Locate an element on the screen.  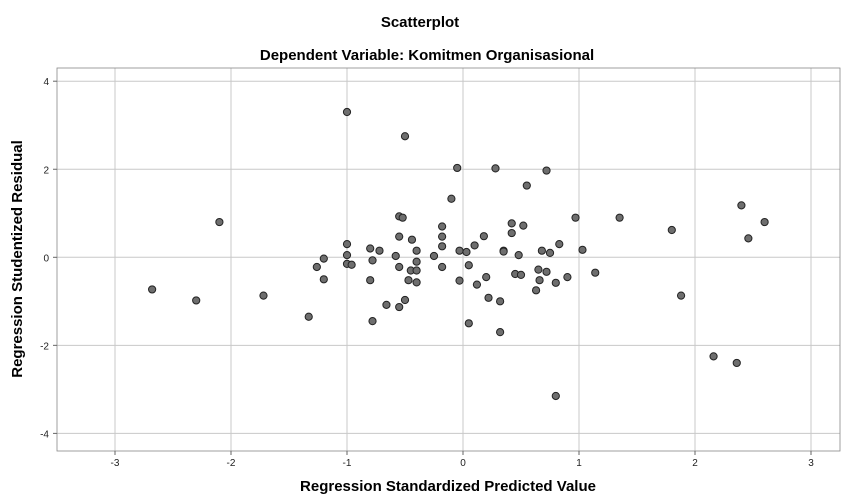
x-tick-label: 2 is located at coordinates (695, 463).